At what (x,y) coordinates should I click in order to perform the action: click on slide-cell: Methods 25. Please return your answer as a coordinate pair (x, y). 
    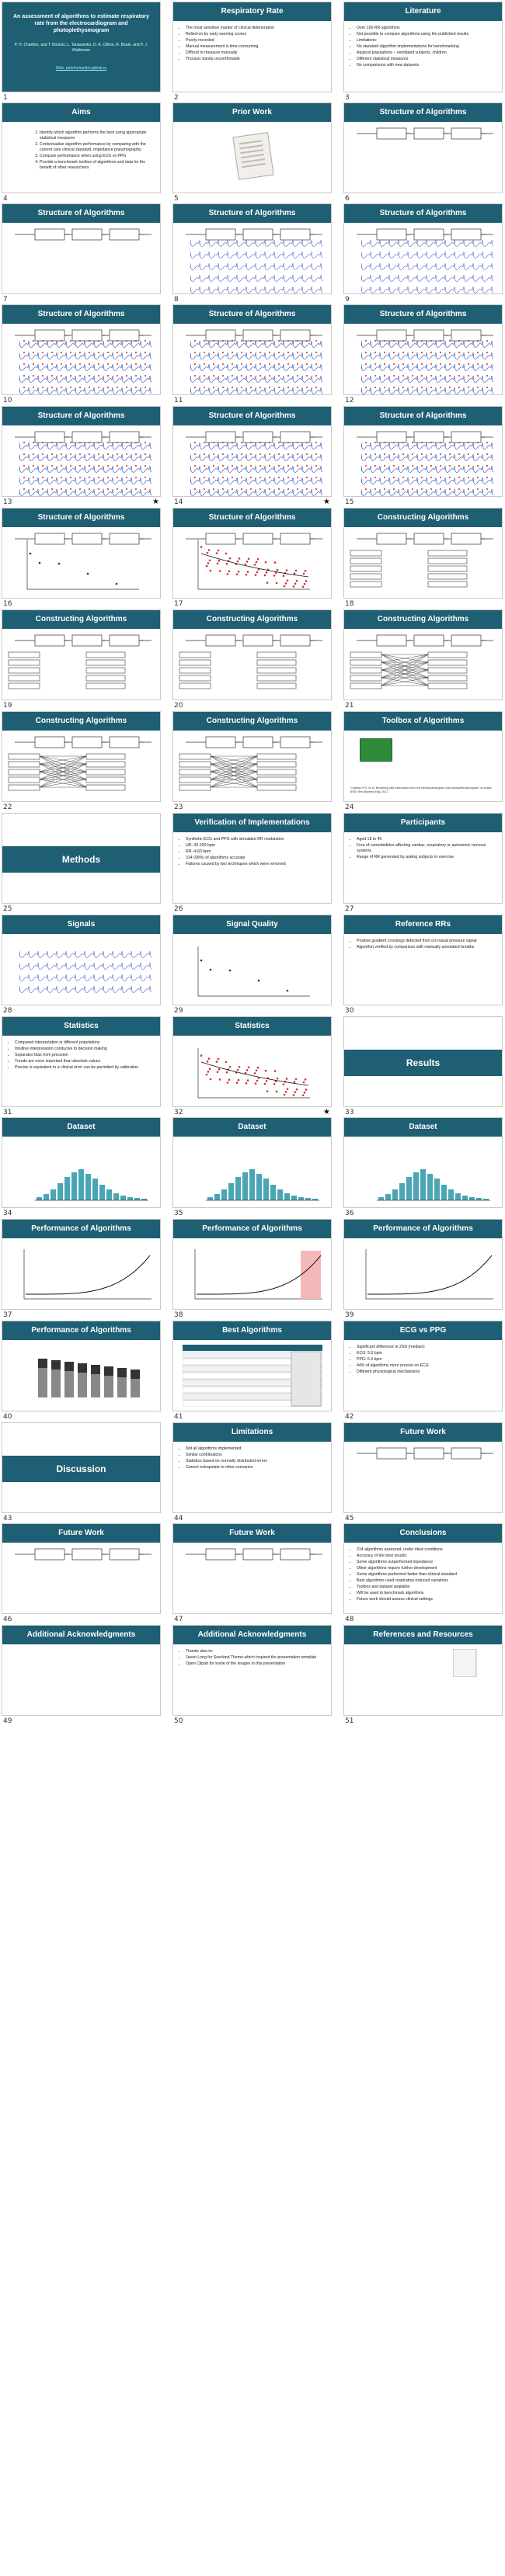
    Looking at the image, I should click on (81, 864).